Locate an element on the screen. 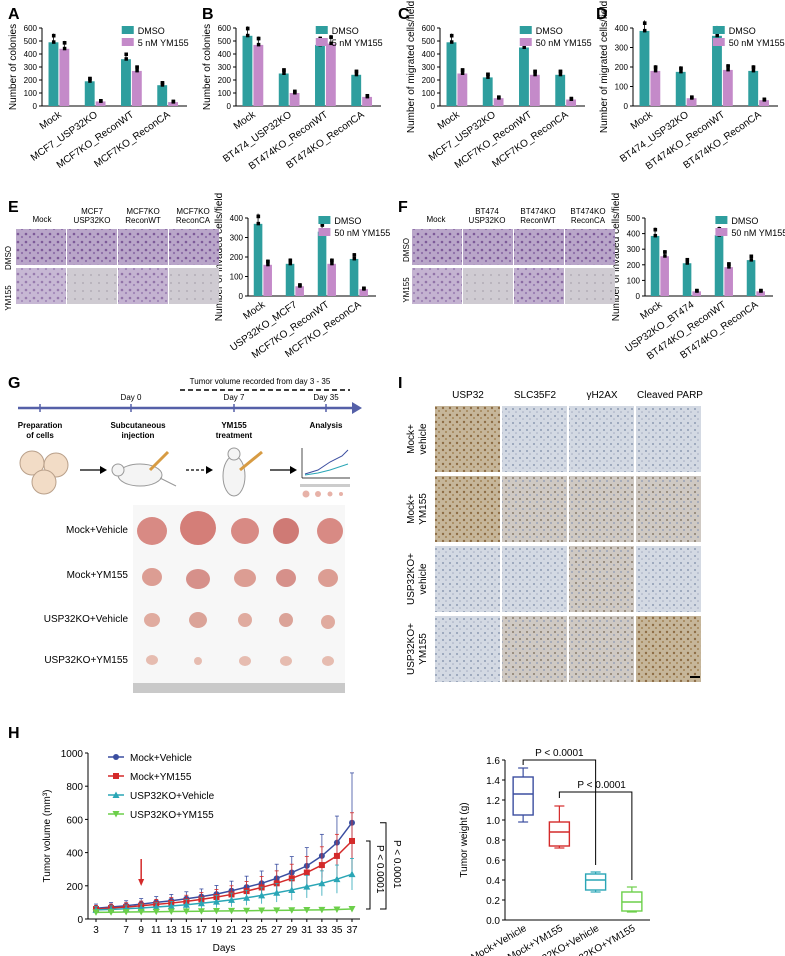 The width and height of the screenshot is (785, 956). y-axis-label: Tumor volume (mm³) is located at coordinates (47, 836).